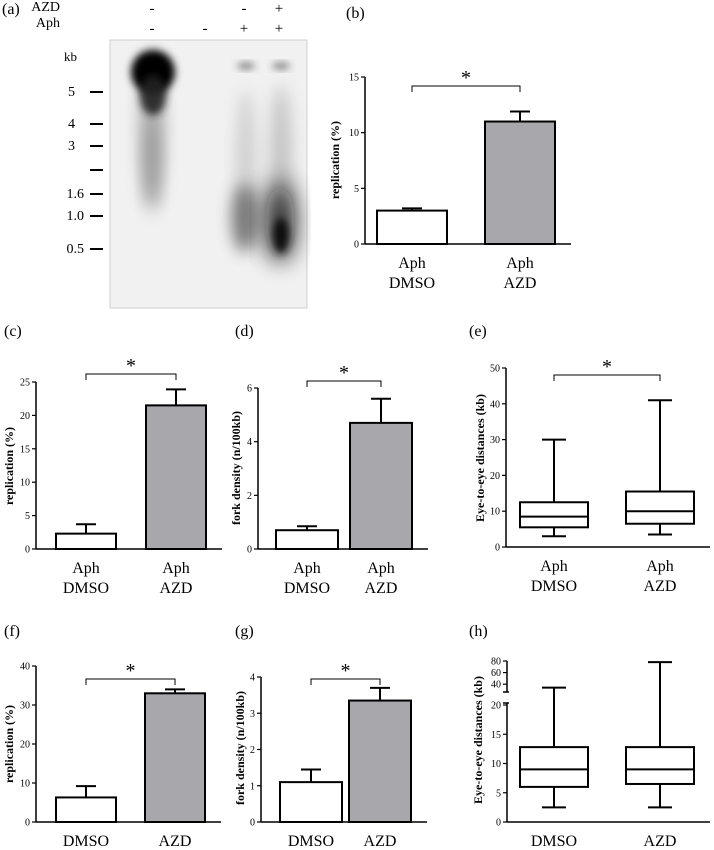 This screenshot has width=714, height=850. Describe the element at coordinates (11, 9) in the screenshot. I see `panel-a-label: (a)` at that location.